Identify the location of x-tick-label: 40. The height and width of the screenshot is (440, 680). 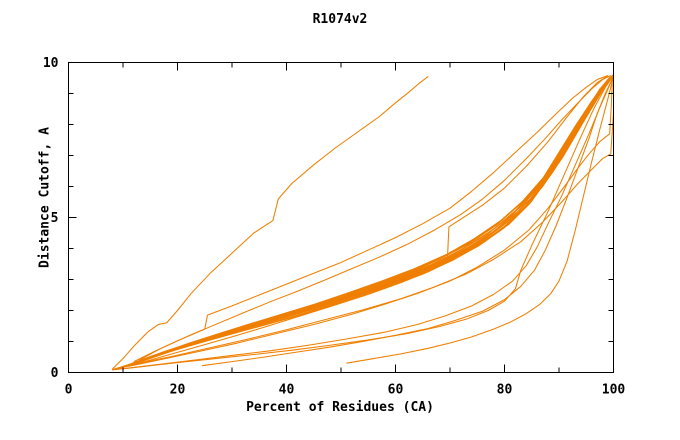
(287, 390).